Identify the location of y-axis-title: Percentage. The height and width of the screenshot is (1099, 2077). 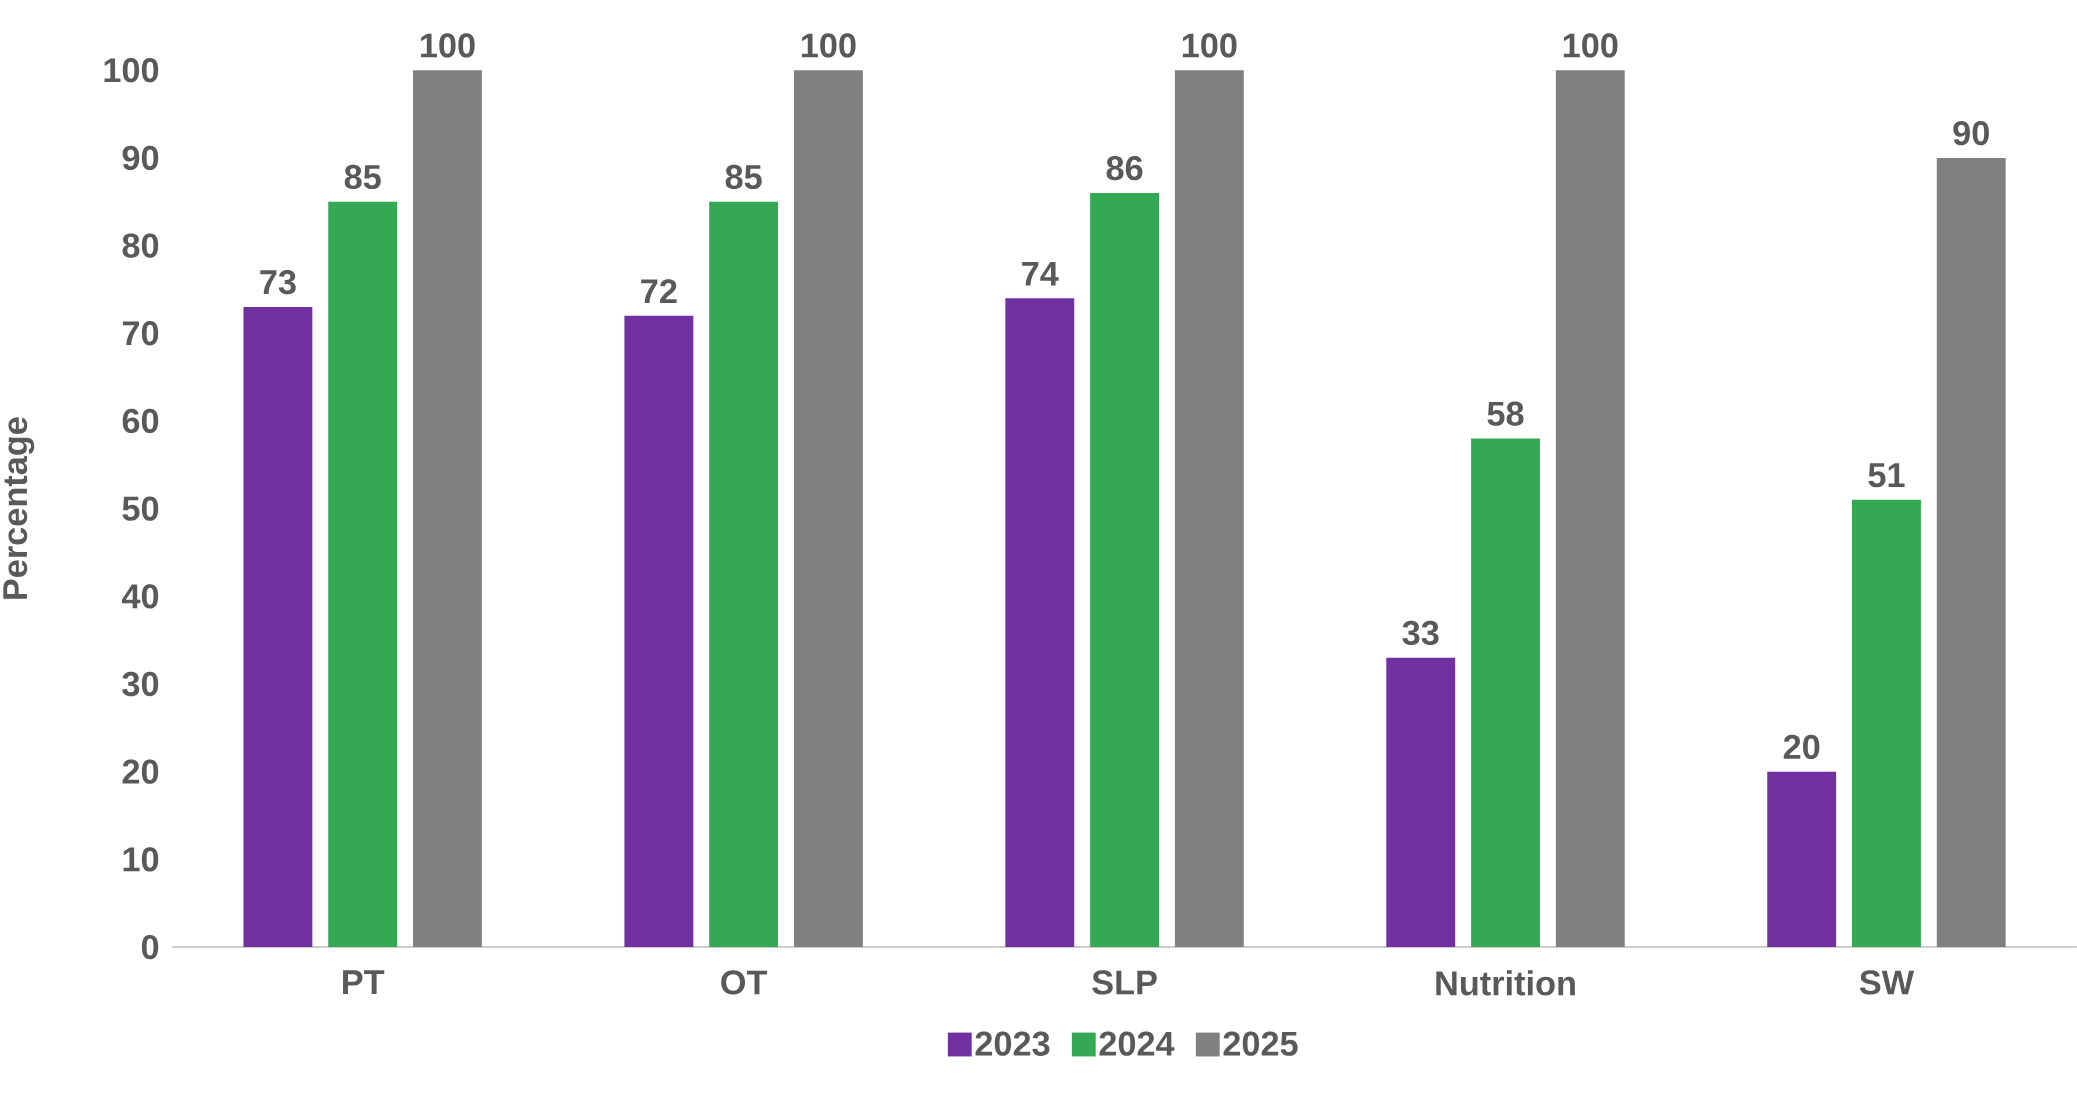
(19, 508).